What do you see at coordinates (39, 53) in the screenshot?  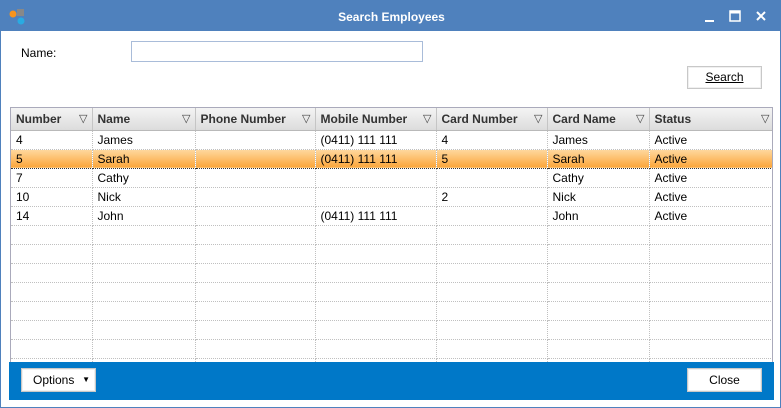 I see `name-label: Name:` at bounding box center [39, 53].